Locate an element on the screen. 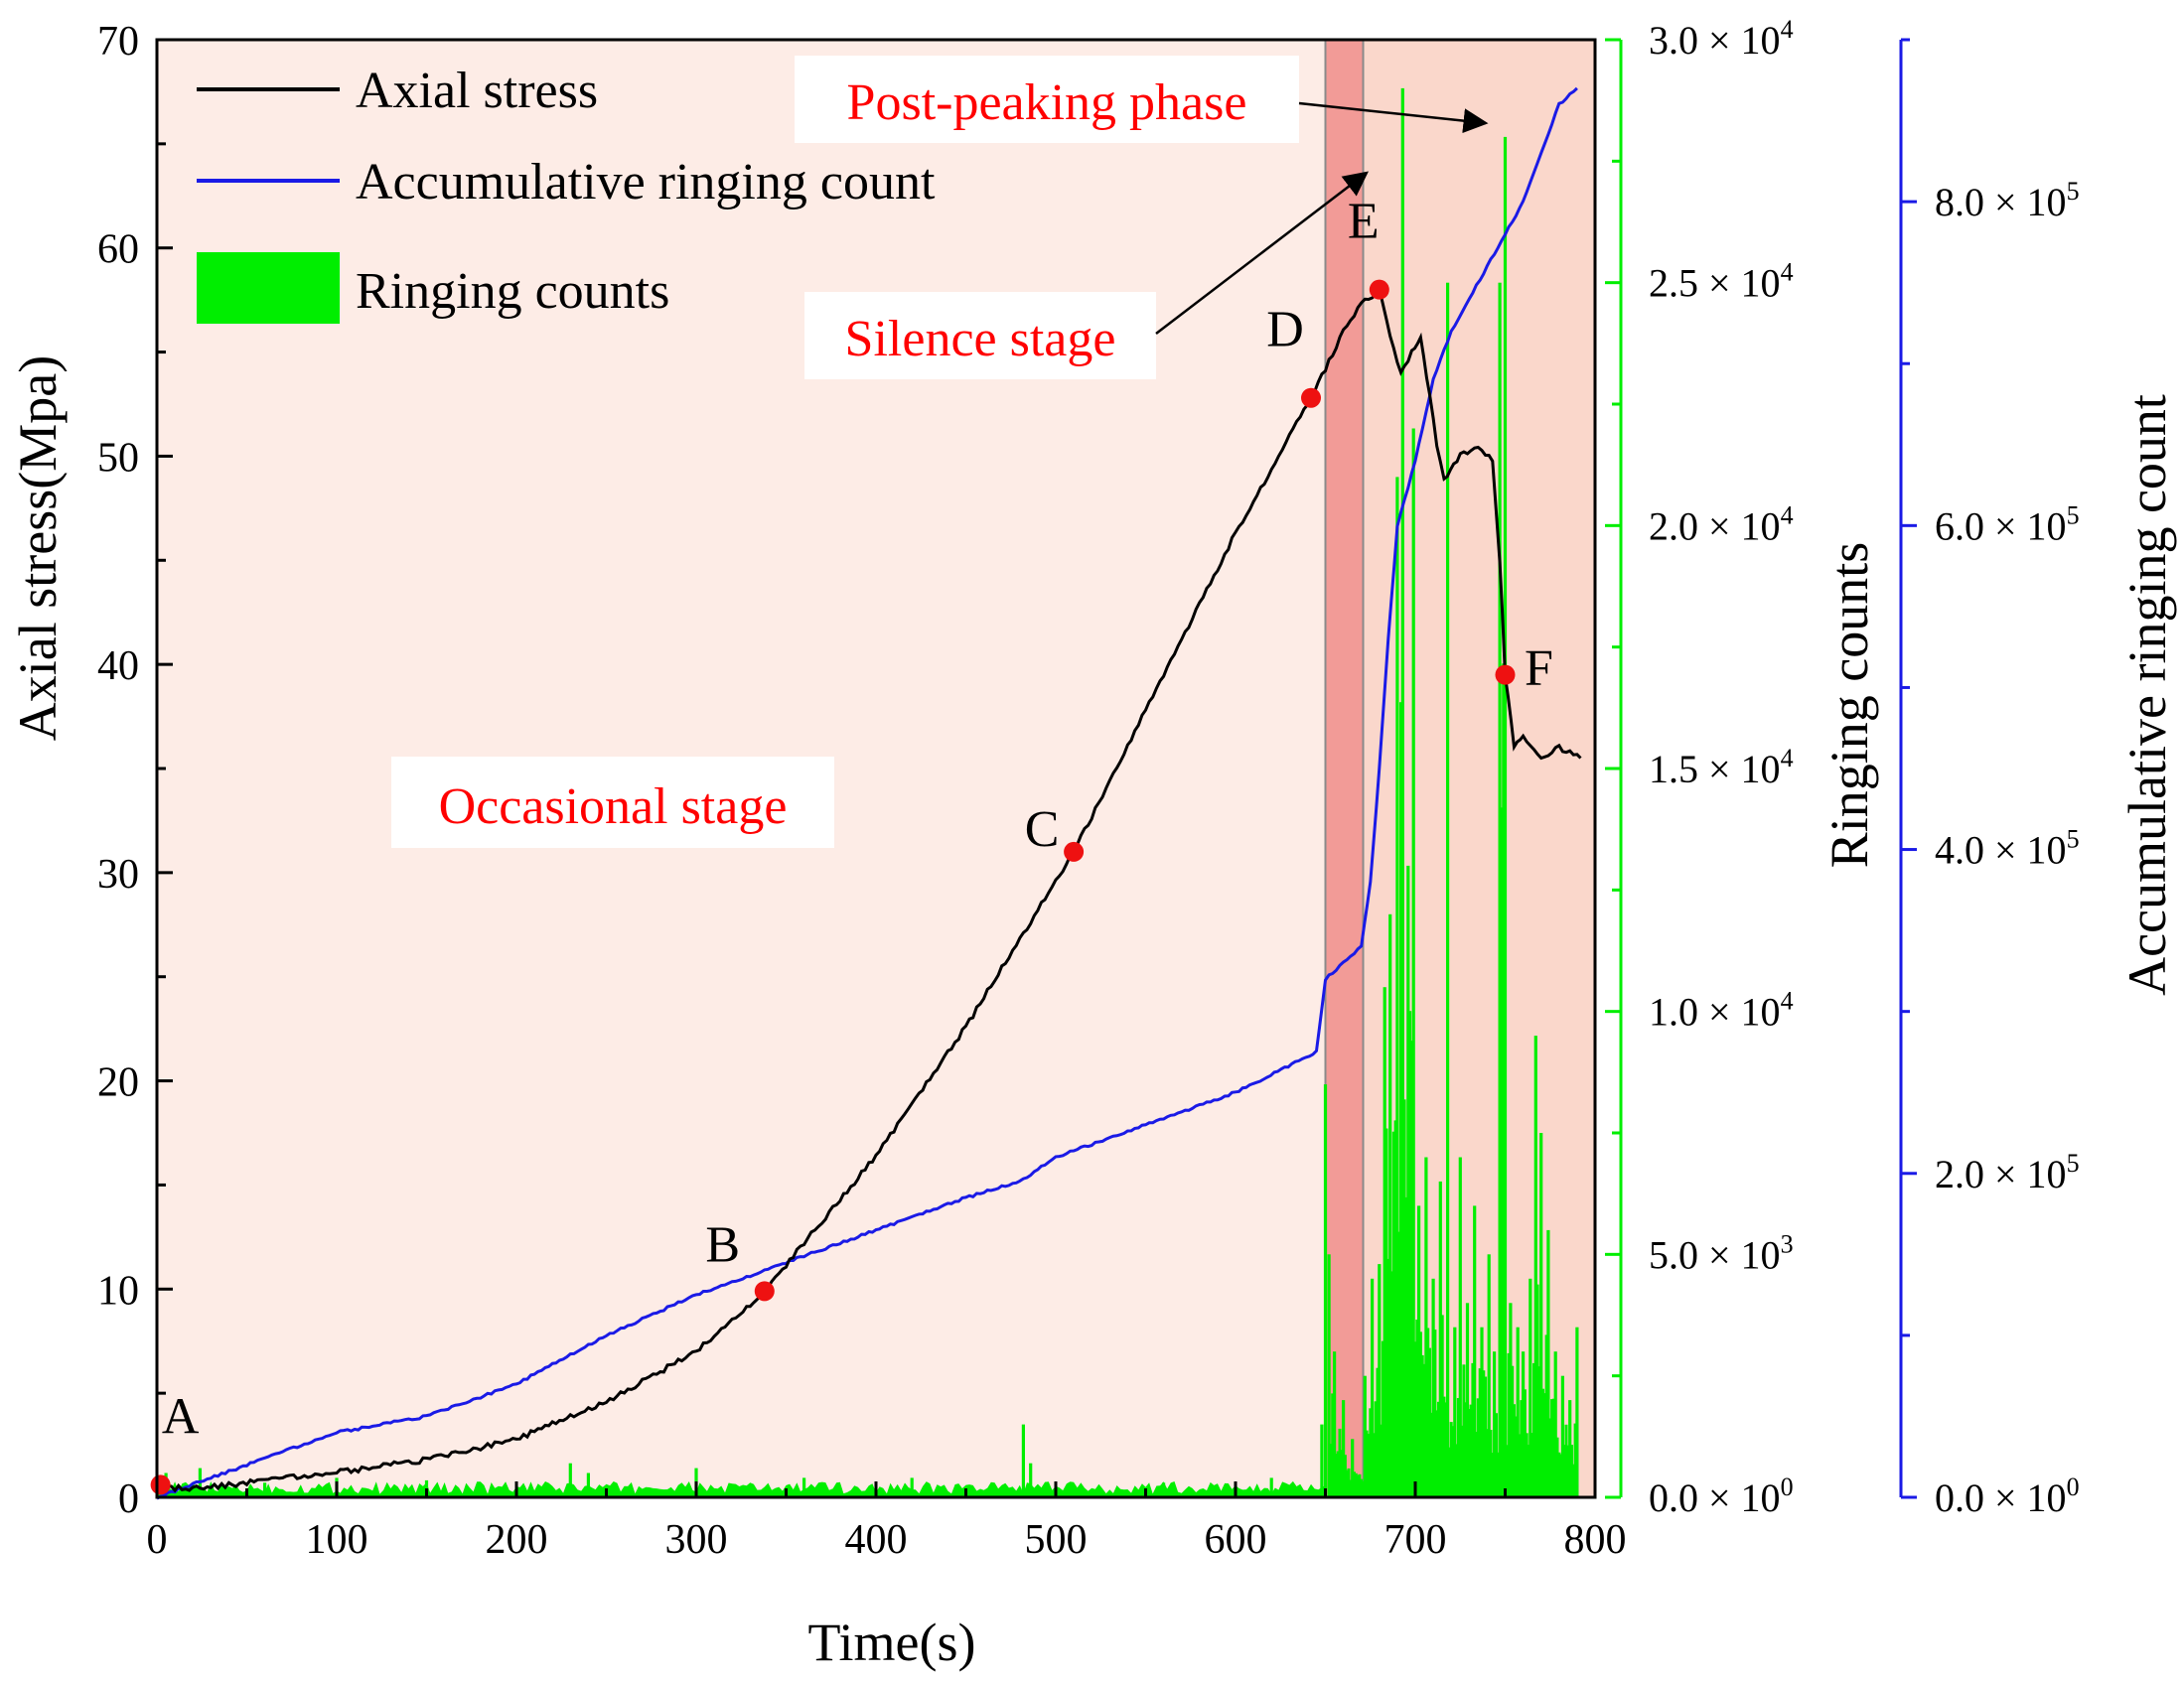 This screenshot has width=2184, height=1682. x-axis-ticks: 0 100 200 300 400 500 600 700 800 is located at coordinates (887, 1522).